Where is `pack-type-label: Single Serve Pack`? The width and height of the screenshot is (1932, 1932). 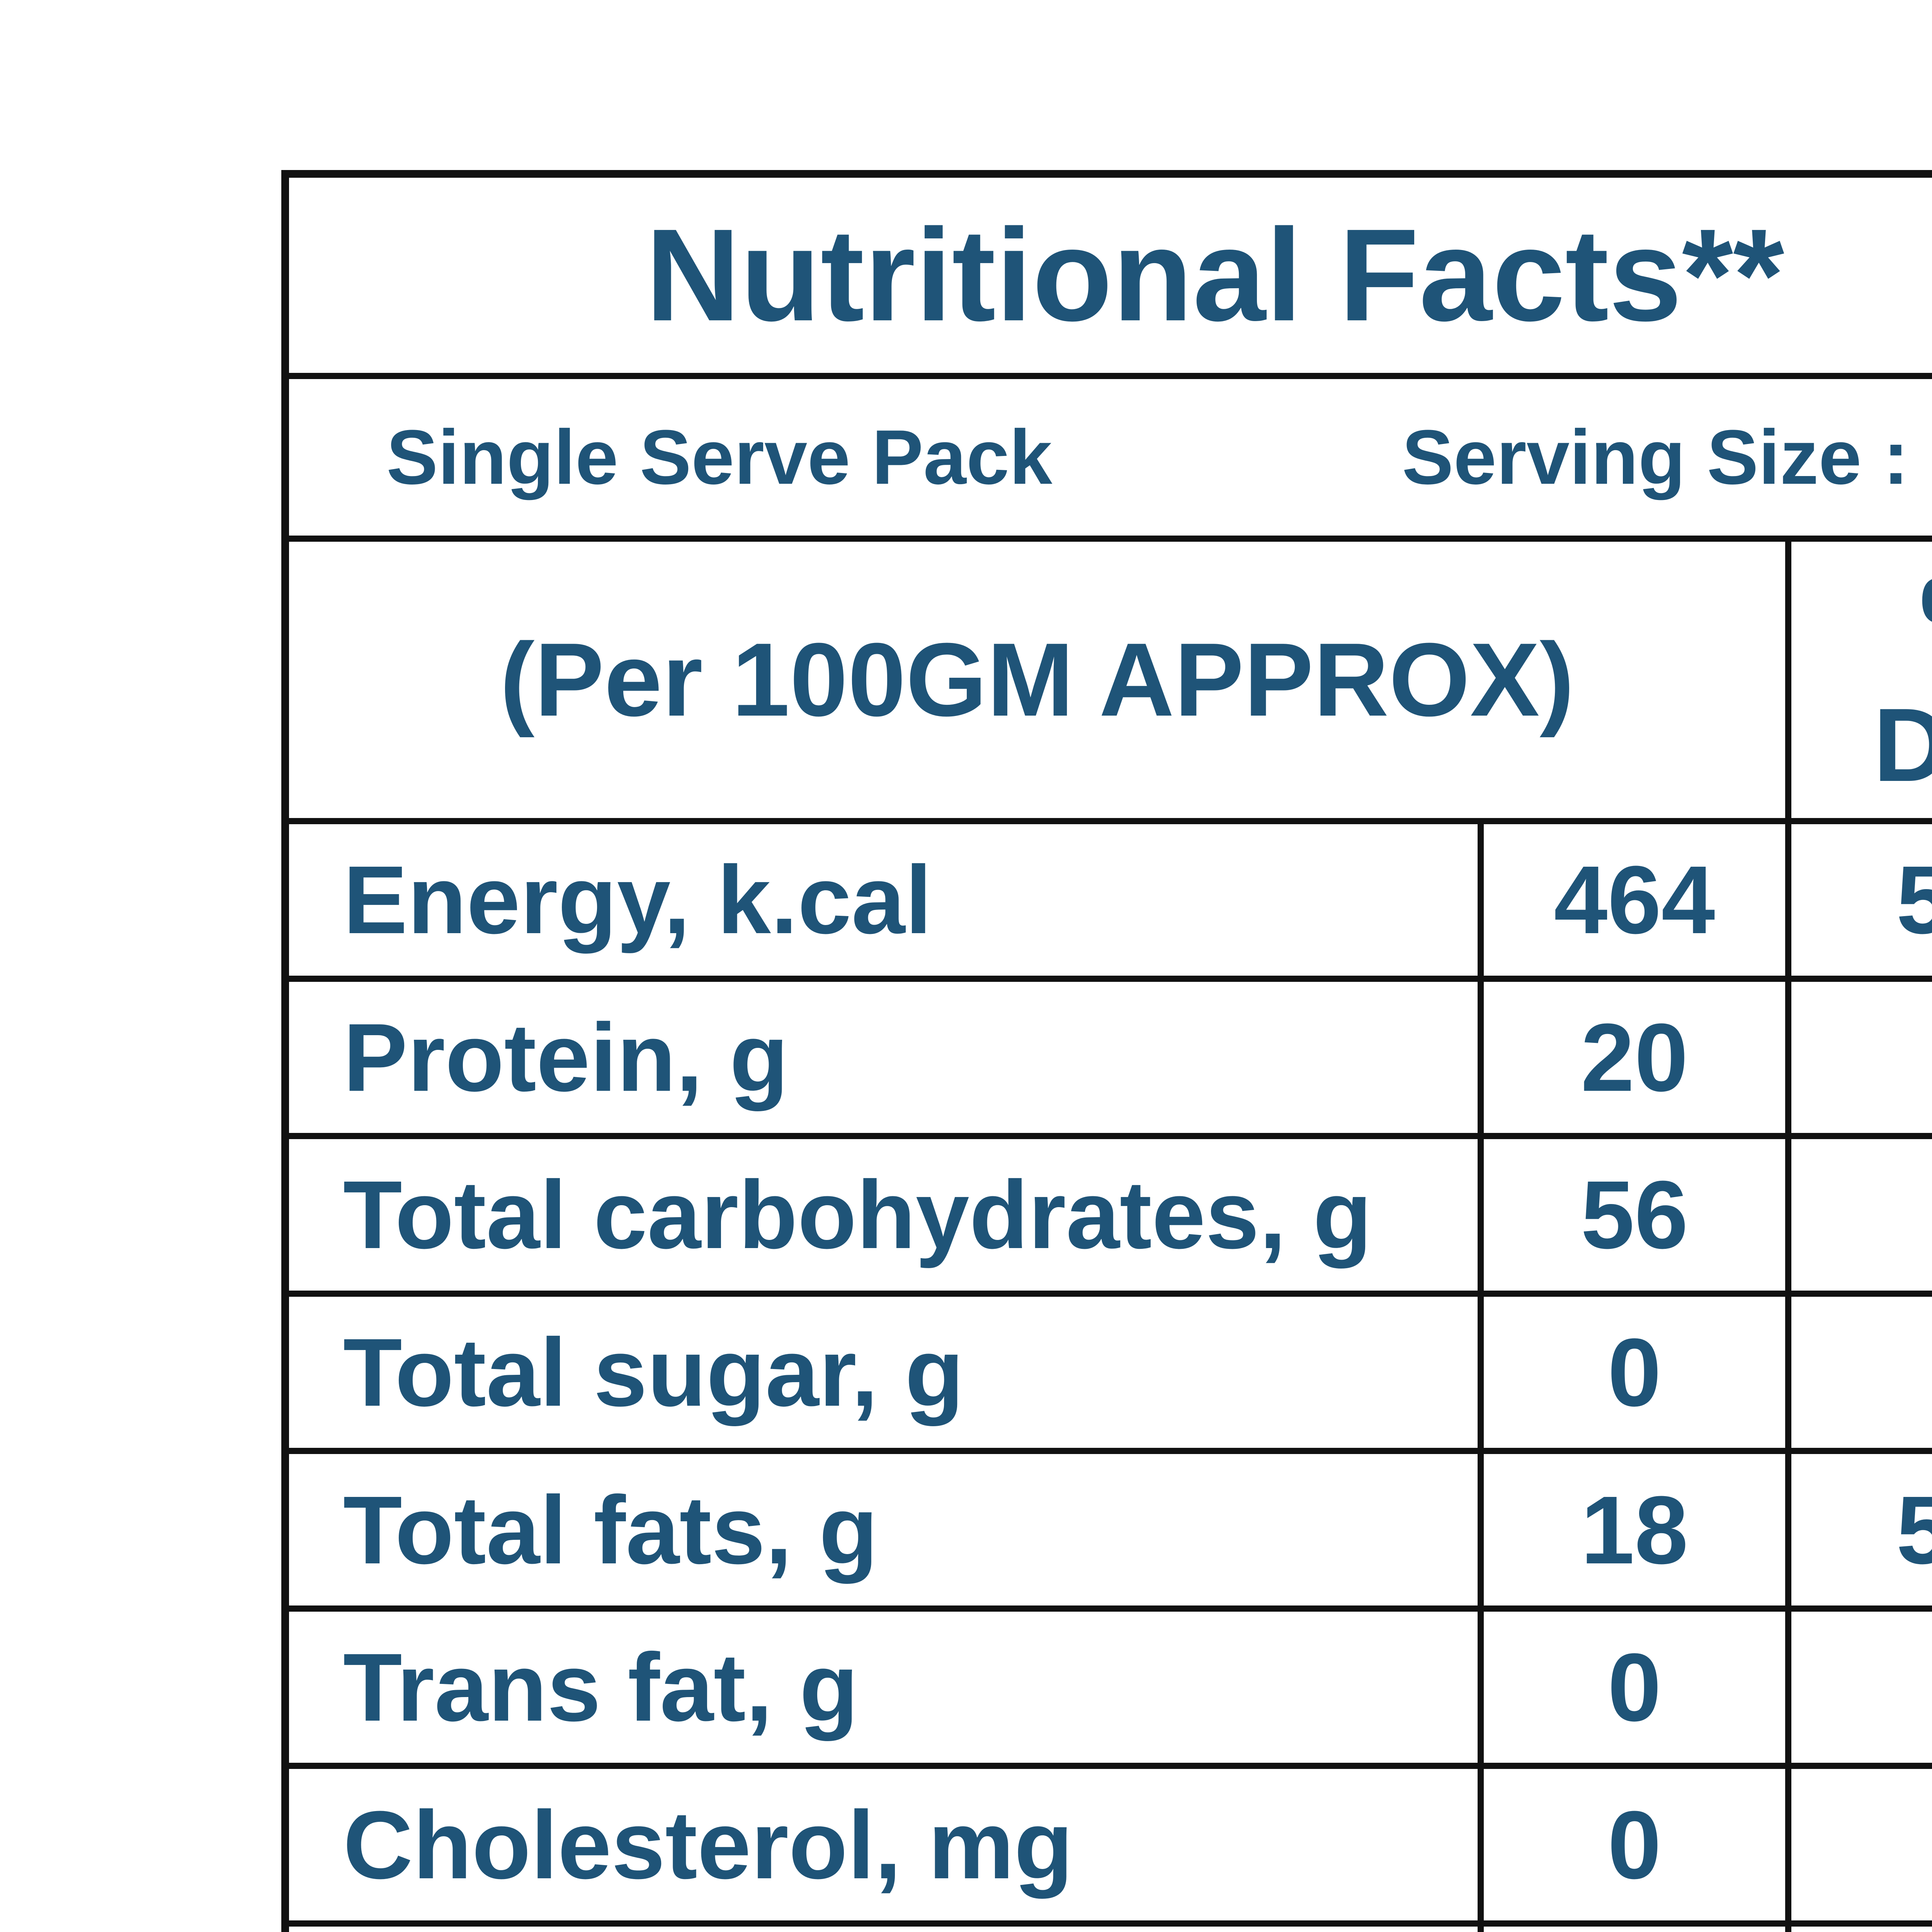
pack-type-label: Single Serve Pack is located at coordinates (720, 457).